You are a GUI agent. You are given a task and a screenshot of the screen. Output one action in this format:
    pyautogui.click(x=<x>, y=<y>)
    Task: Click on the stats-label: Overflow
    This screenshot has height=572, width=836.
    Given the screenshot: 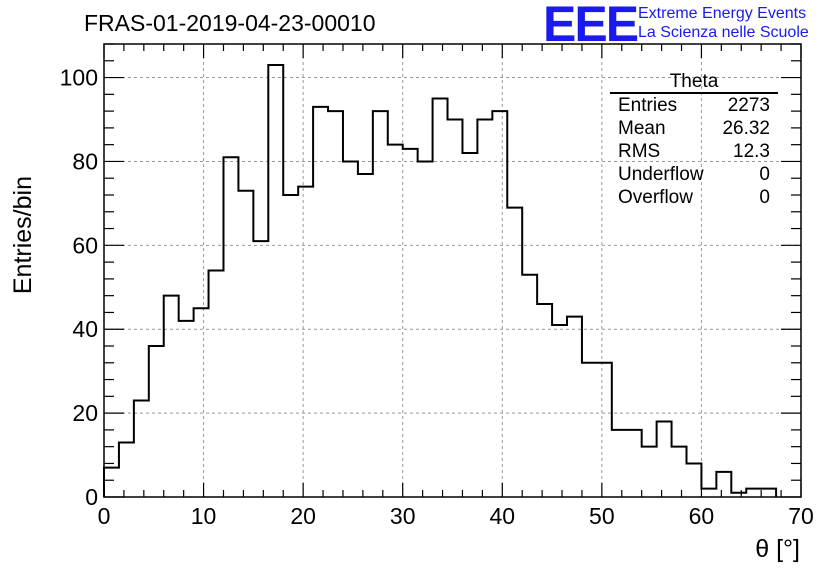 What is the action you would take?
    pyautogui.click(x=655, y=197)
    